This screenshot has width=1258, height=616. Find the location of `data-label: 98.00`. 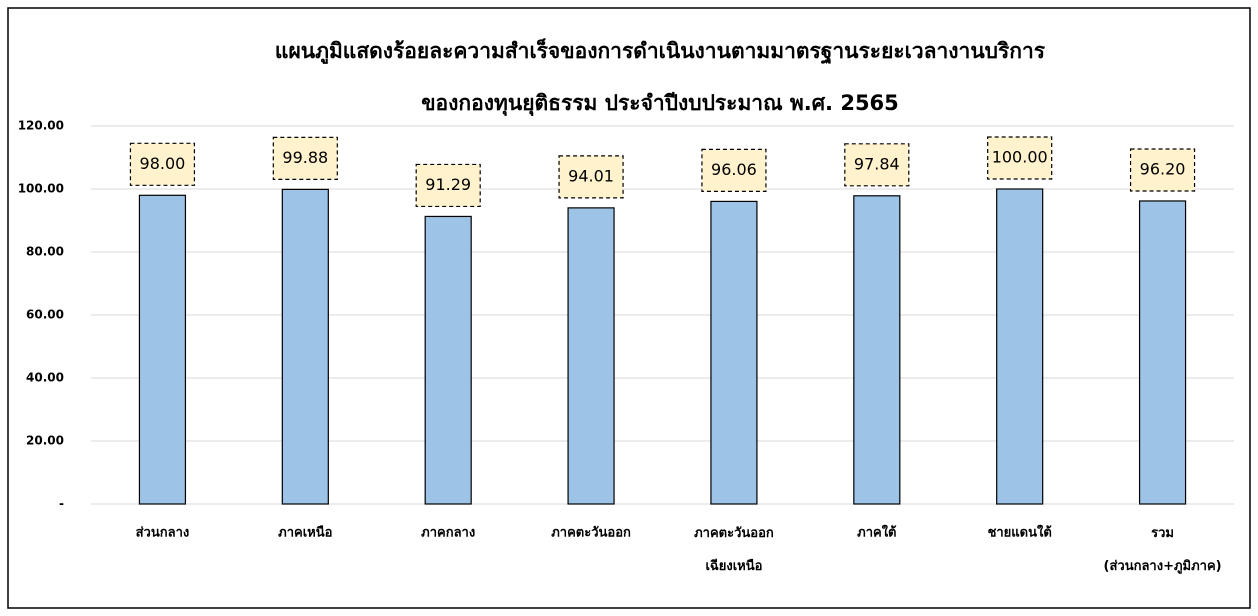

data-label: 98.00 is located at coordinates (163, 163).